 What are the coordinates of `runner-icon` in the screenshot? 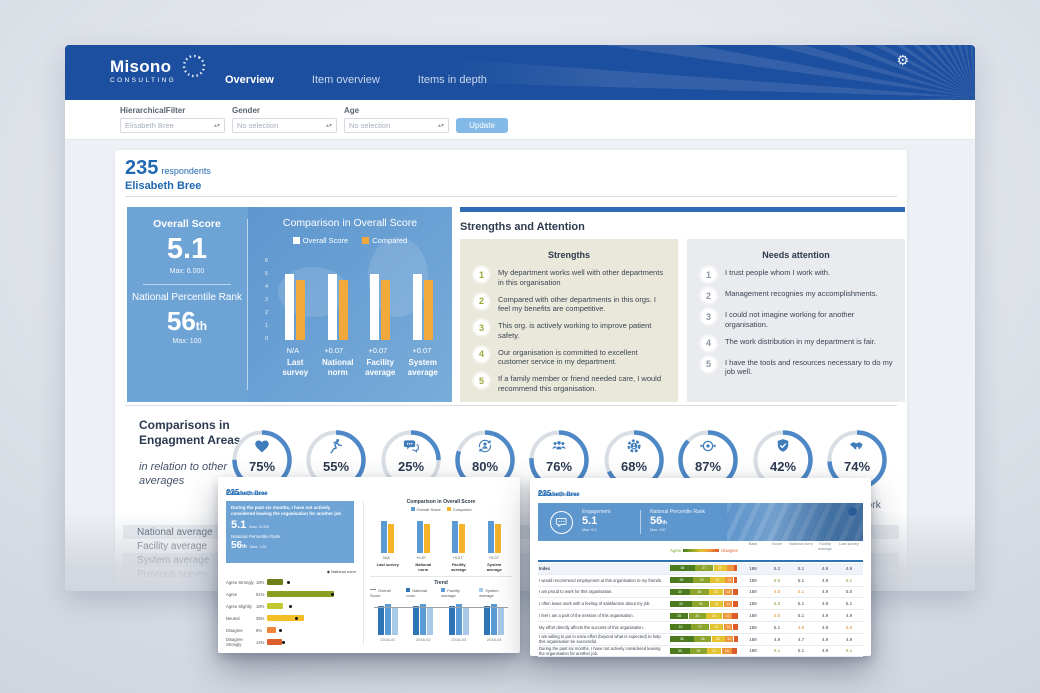 It's located at (336, 446).